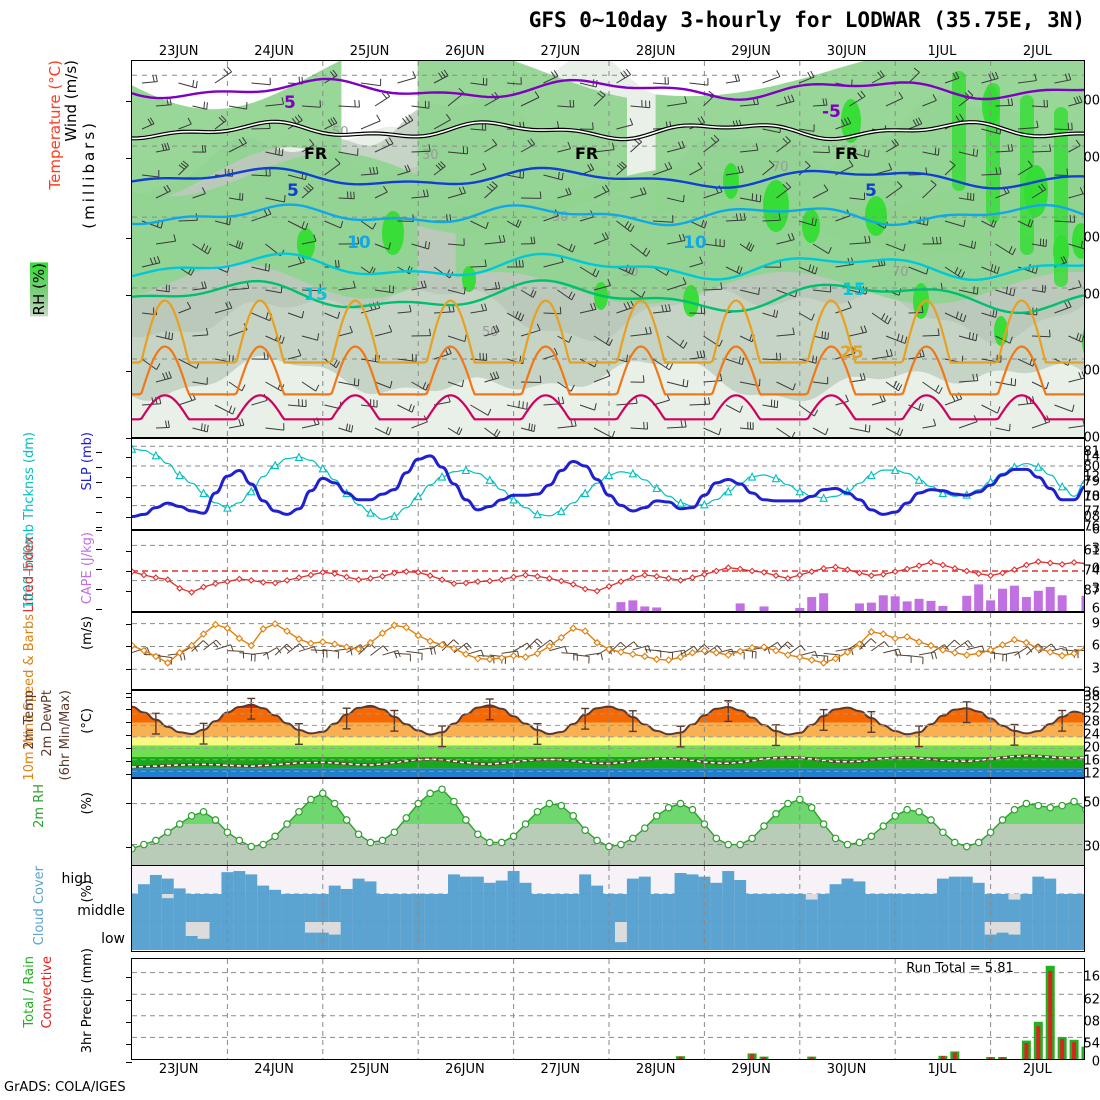 The image size is (1100, 1100). What do you see at coordinates (608, 571) in the screenshot?
I see `cape-lifted-index-panel` at bounding box center [608, 571].